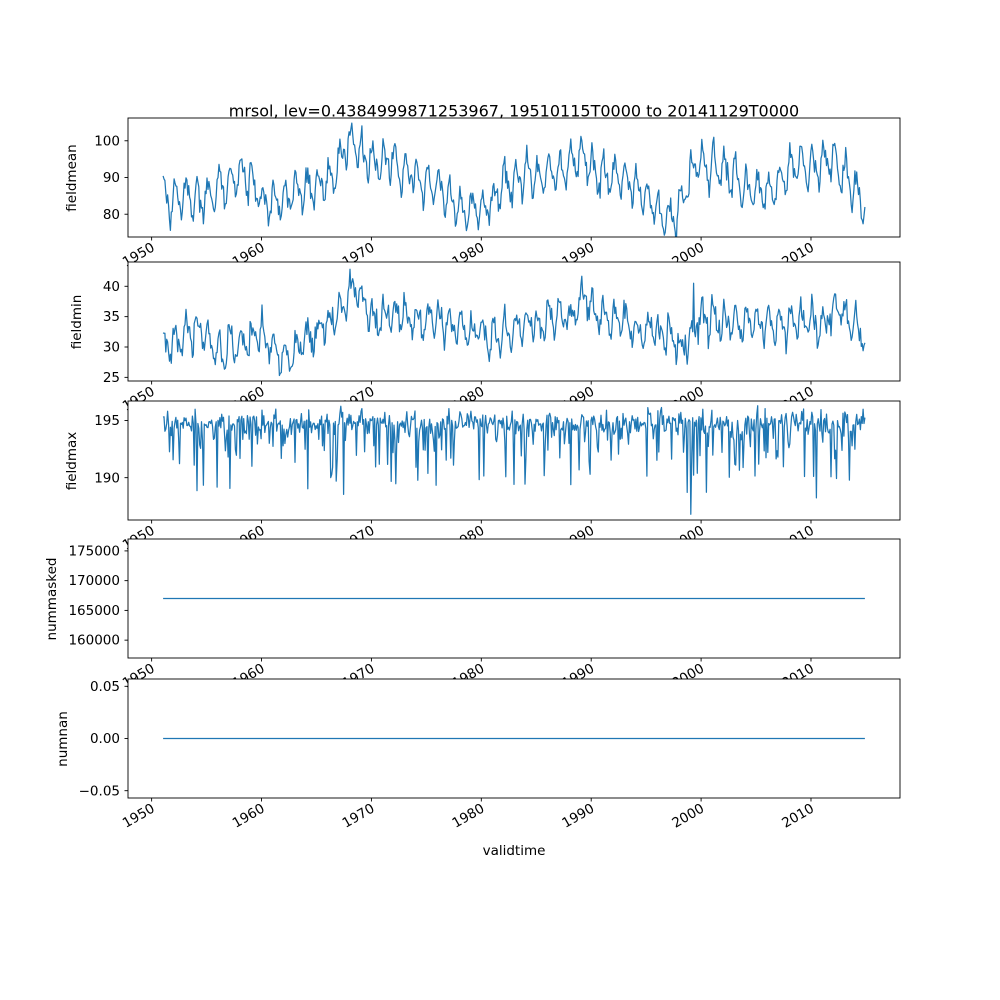  I want to click on y-tick-label: 40, so click(111, 287).